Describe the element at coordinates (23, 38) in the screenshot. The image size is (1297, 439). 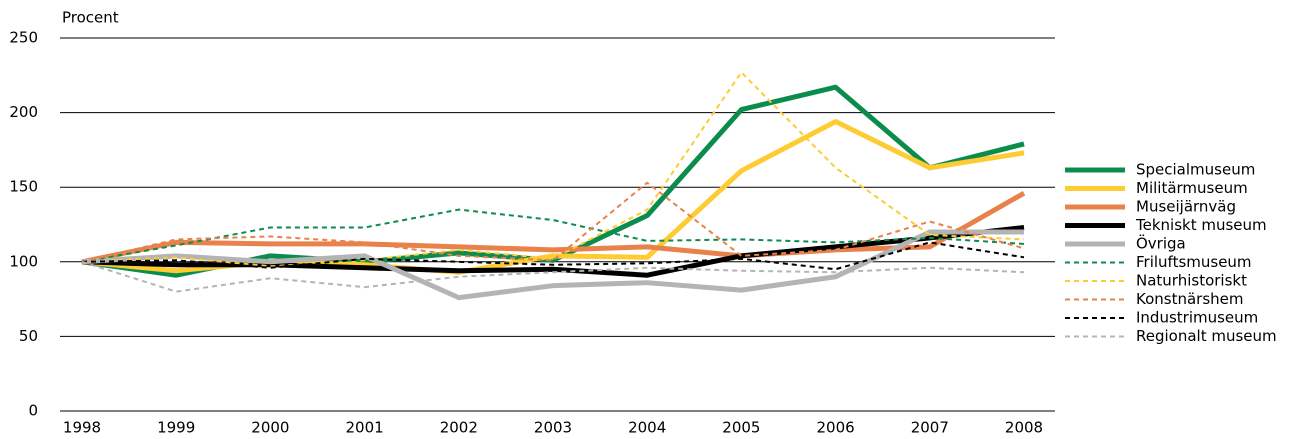
I see `y-tick-label: 250` at that location.